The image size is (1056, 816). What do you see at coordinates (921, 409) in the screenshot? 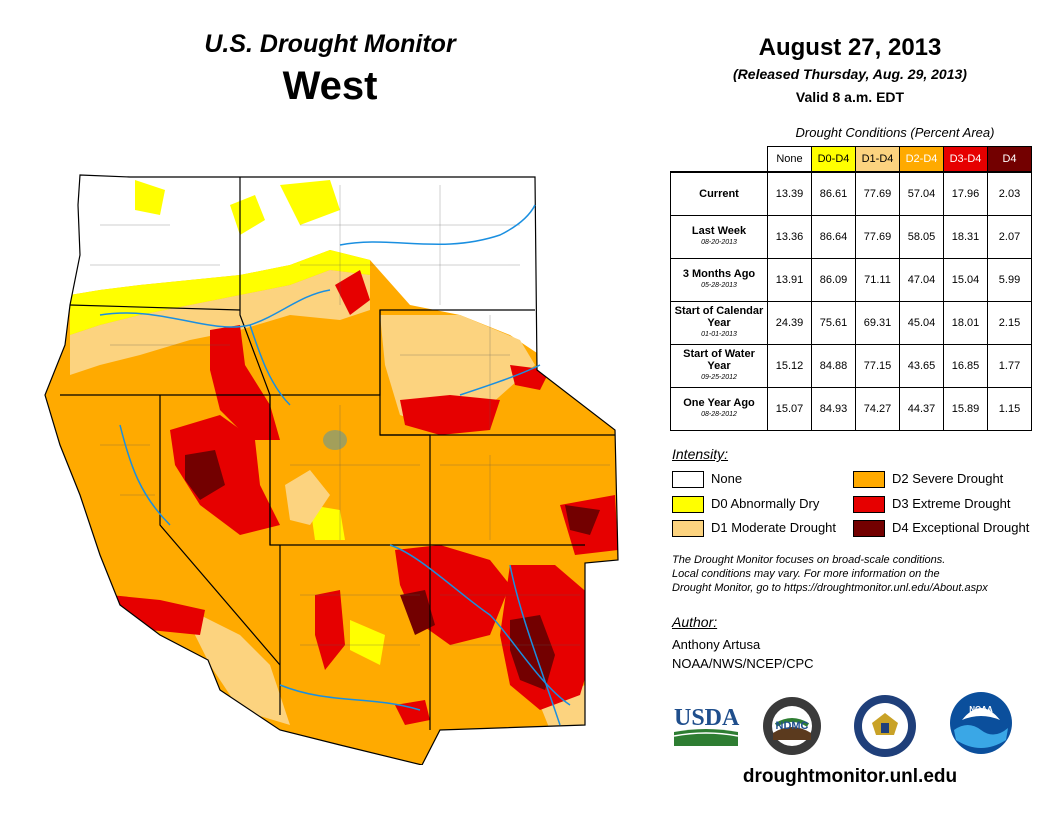
I see `table-cell: 44.37` at bounding box center [921, 409].